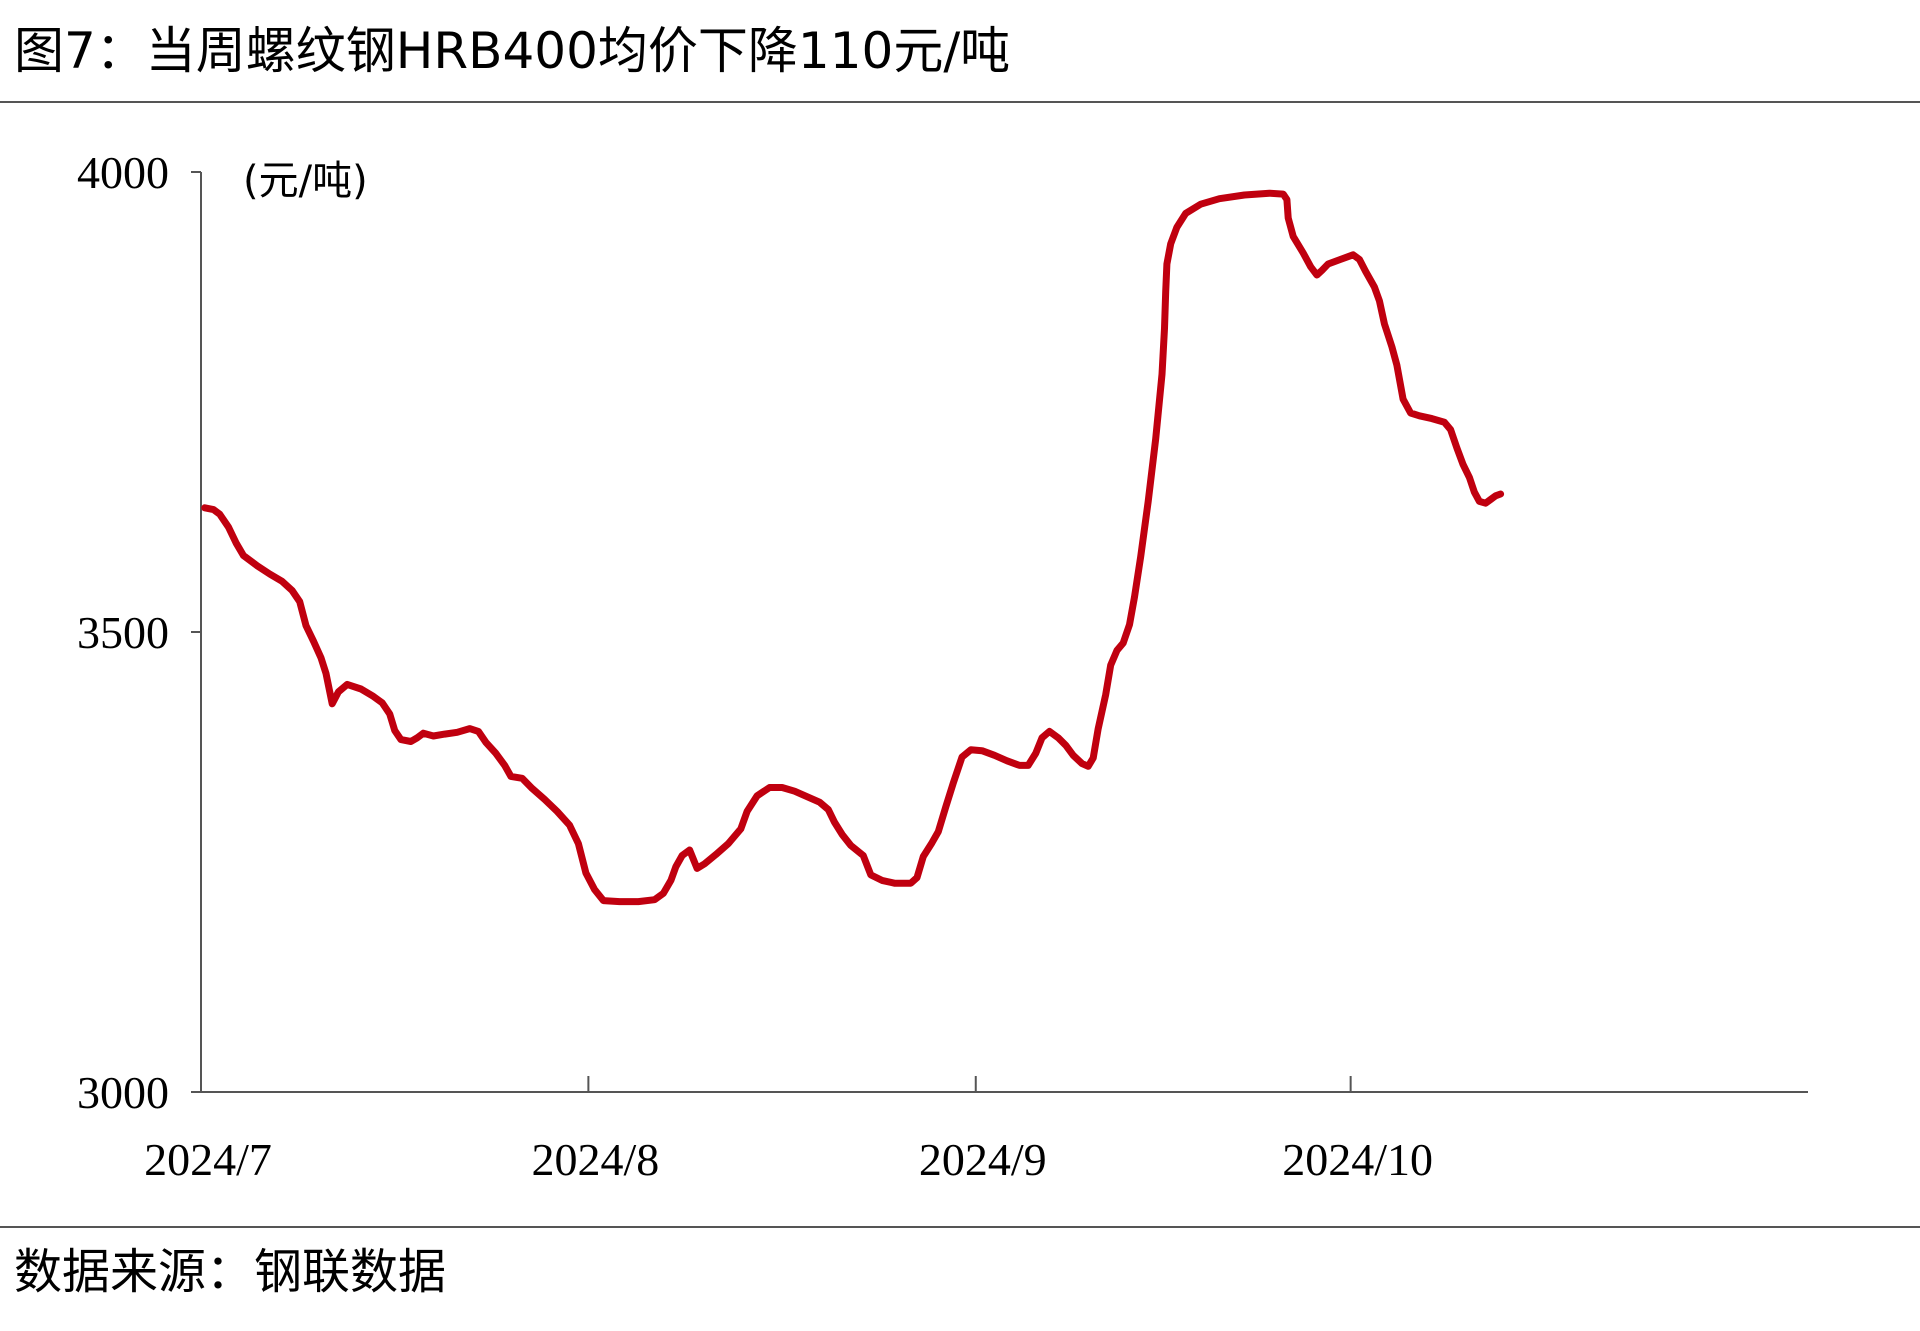 The height and width of the screenshot is (1331, 1920). Describe the element at coordinates (305, 181) in the screenshot. I see `y-unit-label: (元/吨)` at that location.